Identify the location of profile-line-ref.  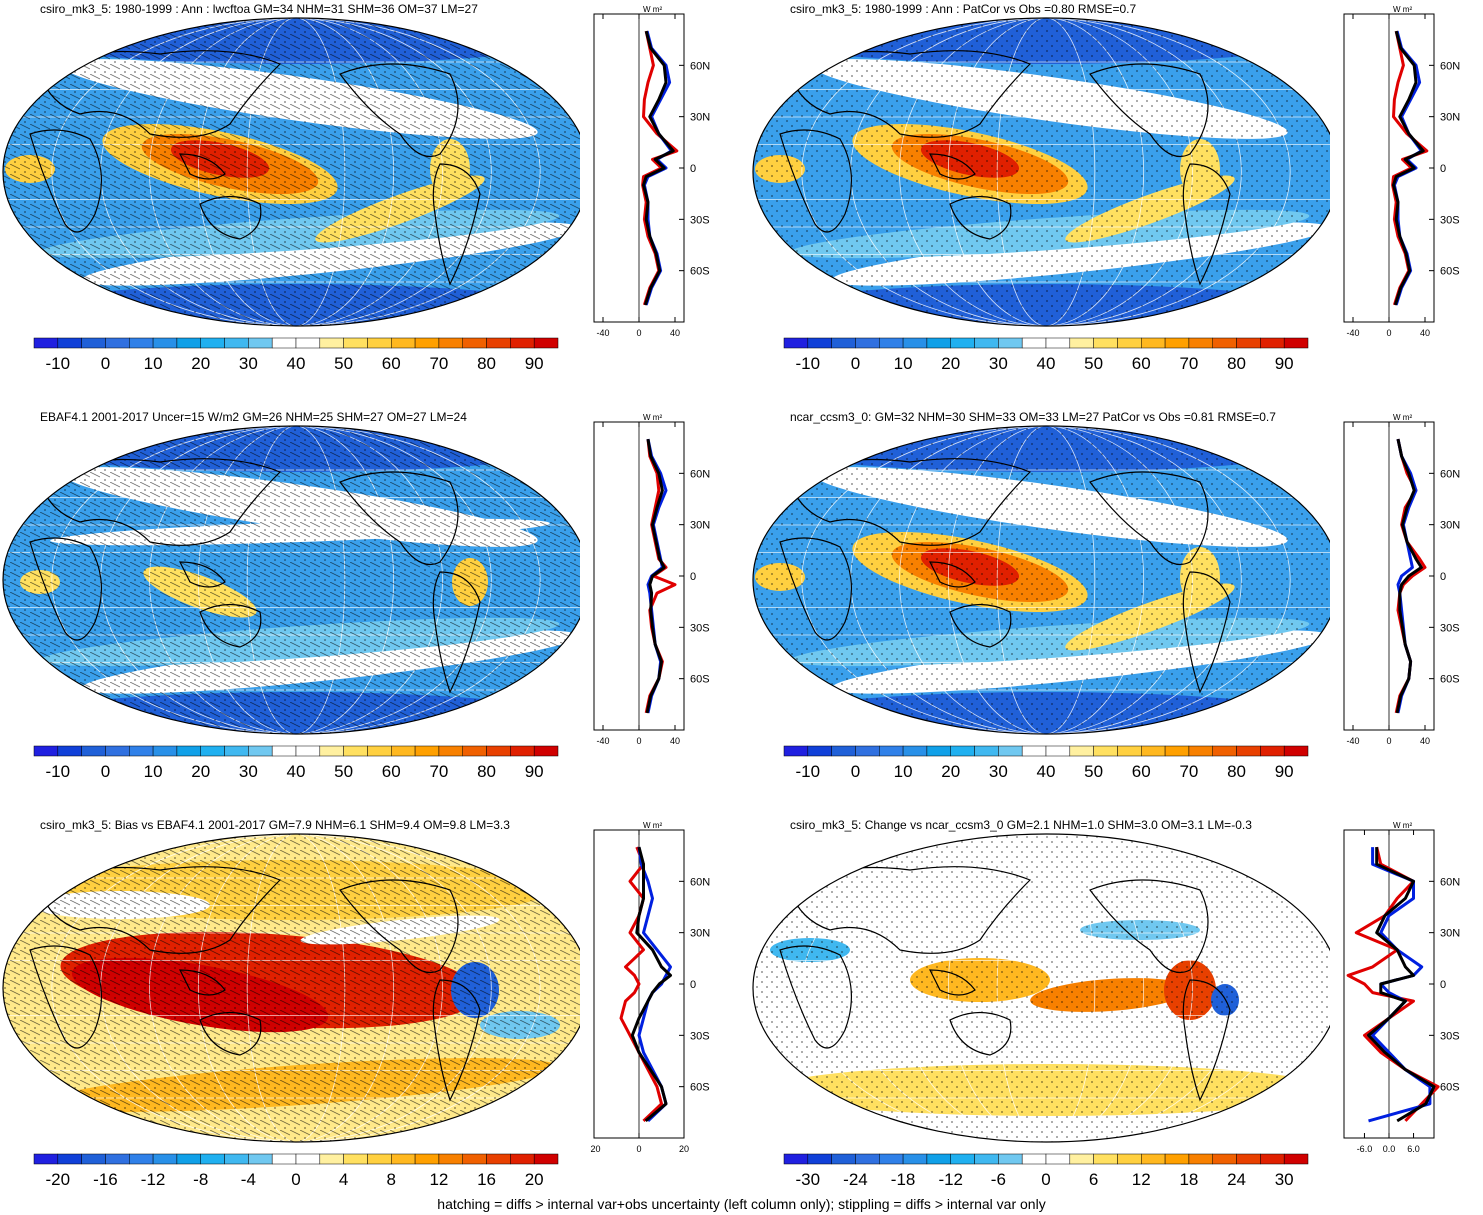
(651, 984).